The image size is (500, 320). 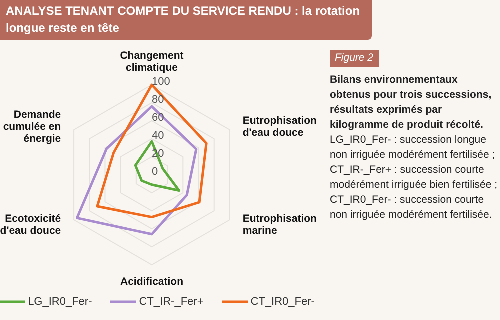 What do you see at coordinates (32, 127) in the screenshot?
I see `spoke-label: Demande cumulée en énergie` at bounding box center [32, 127].